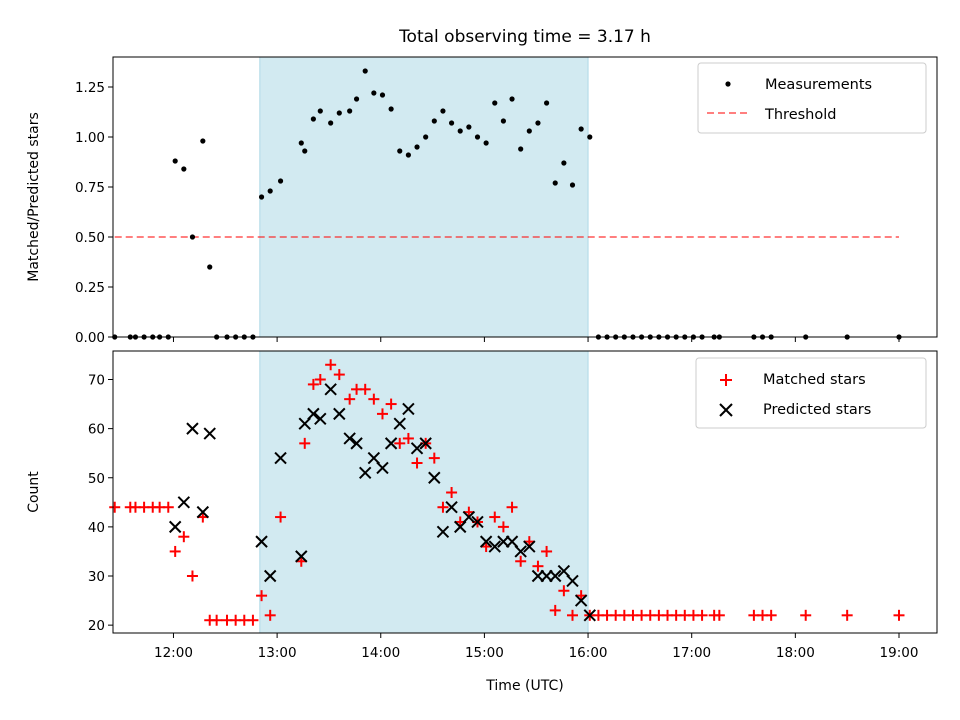 The height and width of the screenshot is (720, 960). I want to click on count-y-axis-label: Count, so click(34, 492).